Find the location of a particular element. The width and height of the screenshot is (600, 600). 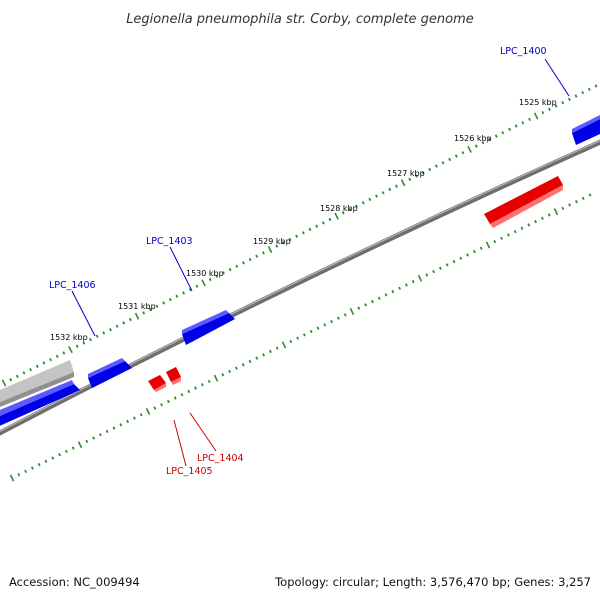

scale-label-1531: 1531 kbp is located at coordinates (137, 306).